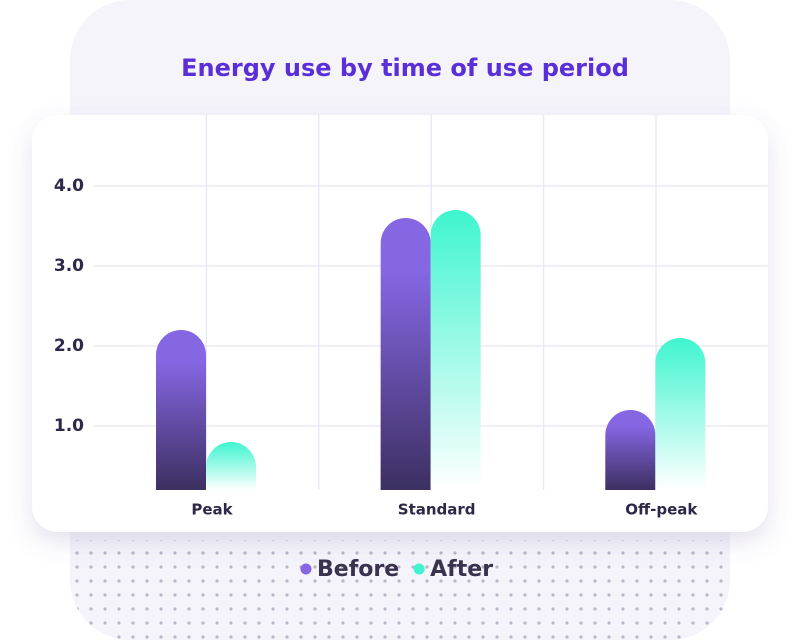  Describe the element at coordinates (69, 186) in the screenshot. I see `y-tick-label: 4.0` at that location.